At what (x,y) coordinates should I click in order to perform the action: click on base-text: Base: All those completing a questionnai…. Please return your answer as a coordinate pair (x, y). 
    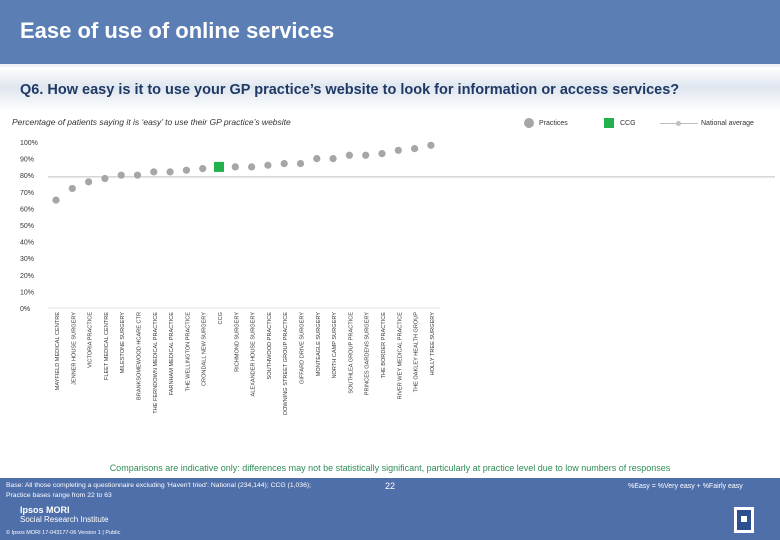
    Looking at the image, I should click on (158, 491).